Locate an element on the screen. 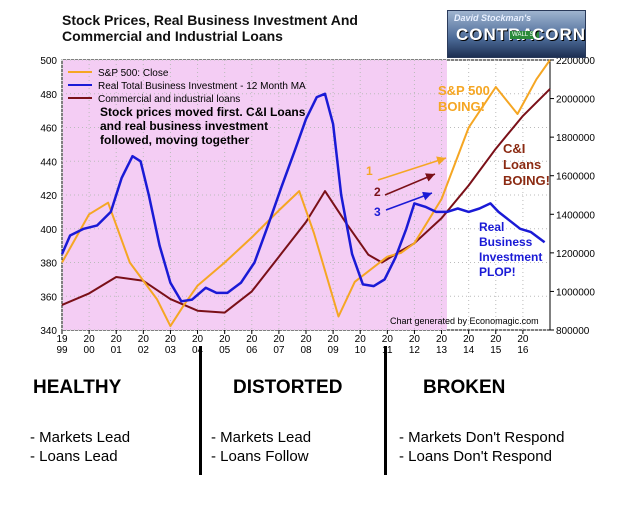 Image resolution: width=633 pixels, height=511 pixels. title-line-2: Commercial and Industrial Loans is located at coordinates (172, 36).